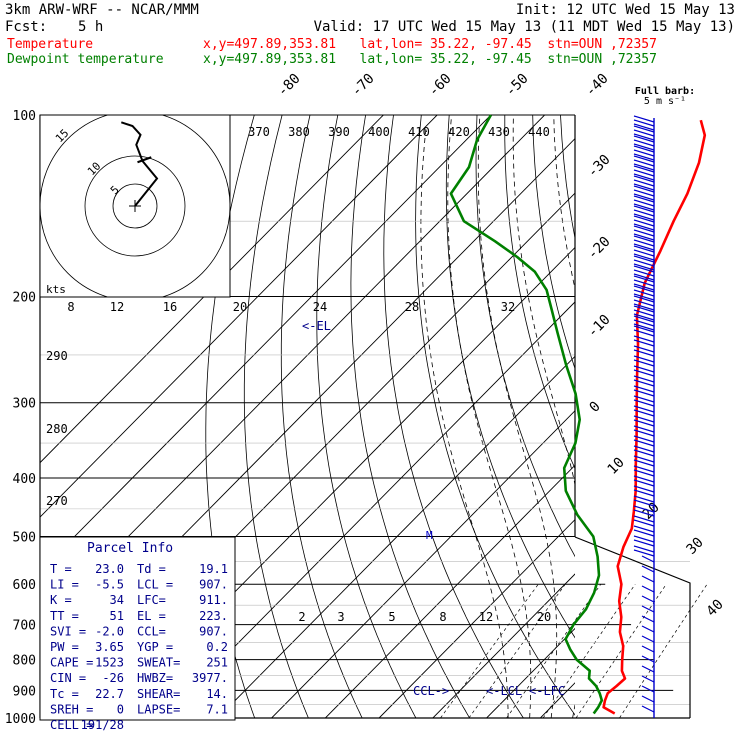 The height and width of the screenshot is (740, 740). Describe the element at coordinates (599, 248) in the screenshot. I see `isotherm-tick-label: -20` at that location.